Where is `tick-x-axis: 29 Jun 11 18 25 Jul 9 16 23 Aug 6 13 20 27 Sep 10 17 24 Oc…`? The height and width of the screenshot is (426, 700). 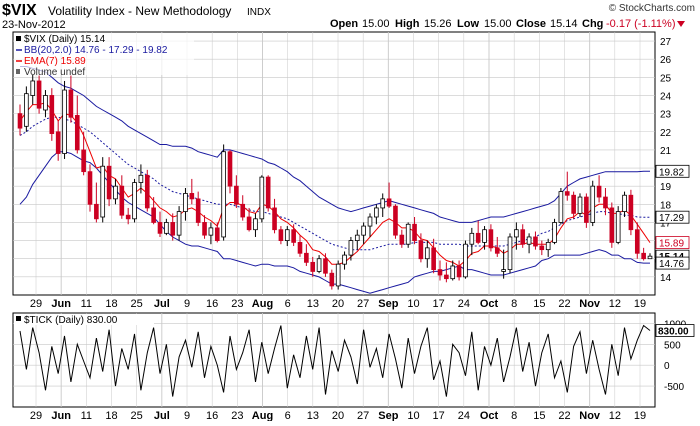 tick-x-axis: 29 Jun 11 18 25 Jul 9 16 23 Aug 6 13 20 27 Sep 10 17 24 Oc… is located at coordinates (338, 416).